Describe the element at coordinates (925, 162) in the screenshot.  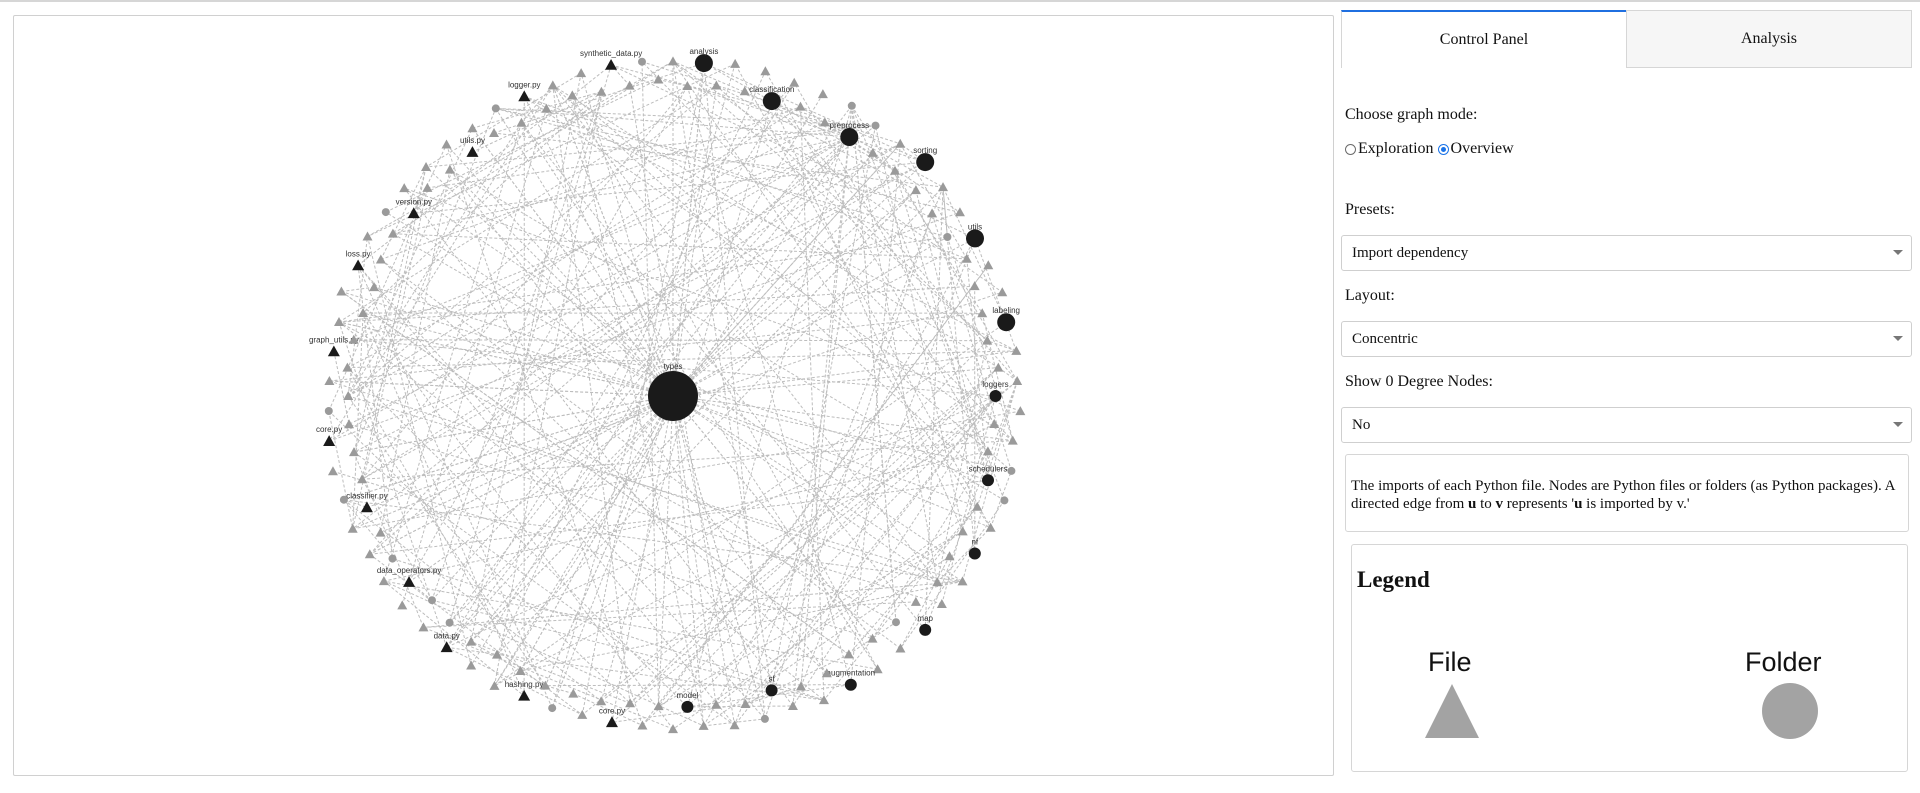
I see `node-sorting` at that location.